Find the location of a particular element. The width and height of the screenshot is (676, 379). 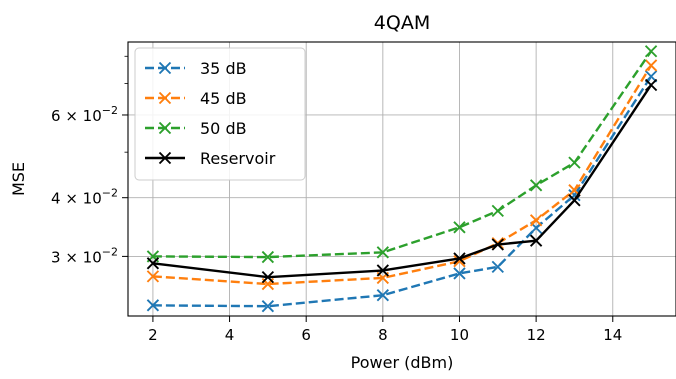

legend-label: Reservoir is located at coordinates (238, 158).